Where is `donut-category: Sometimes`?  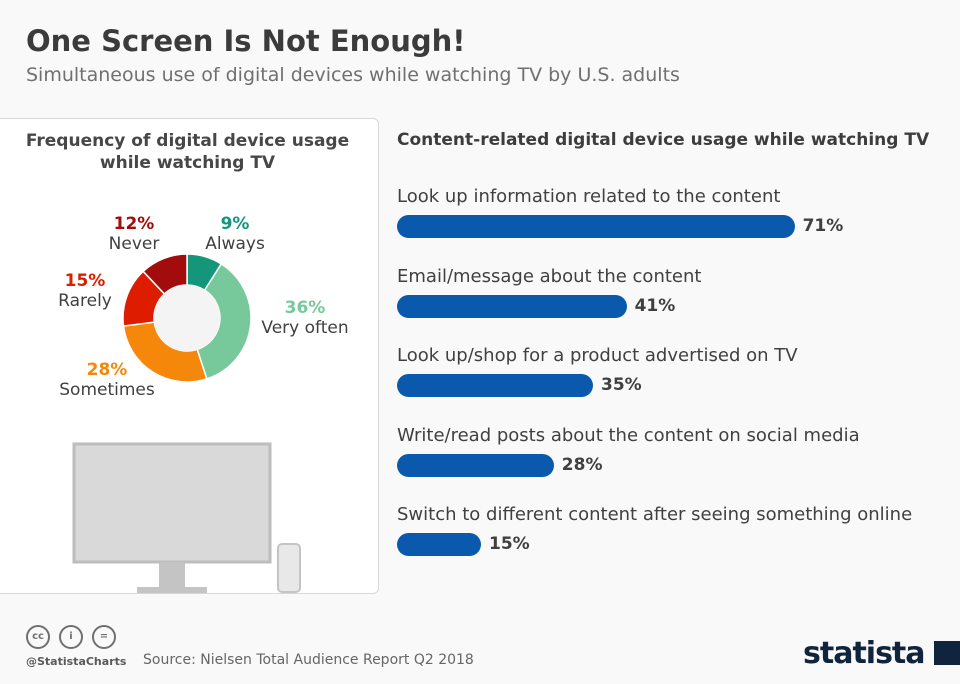
donut-category: Sometimes is located at coordinates (107, 390).